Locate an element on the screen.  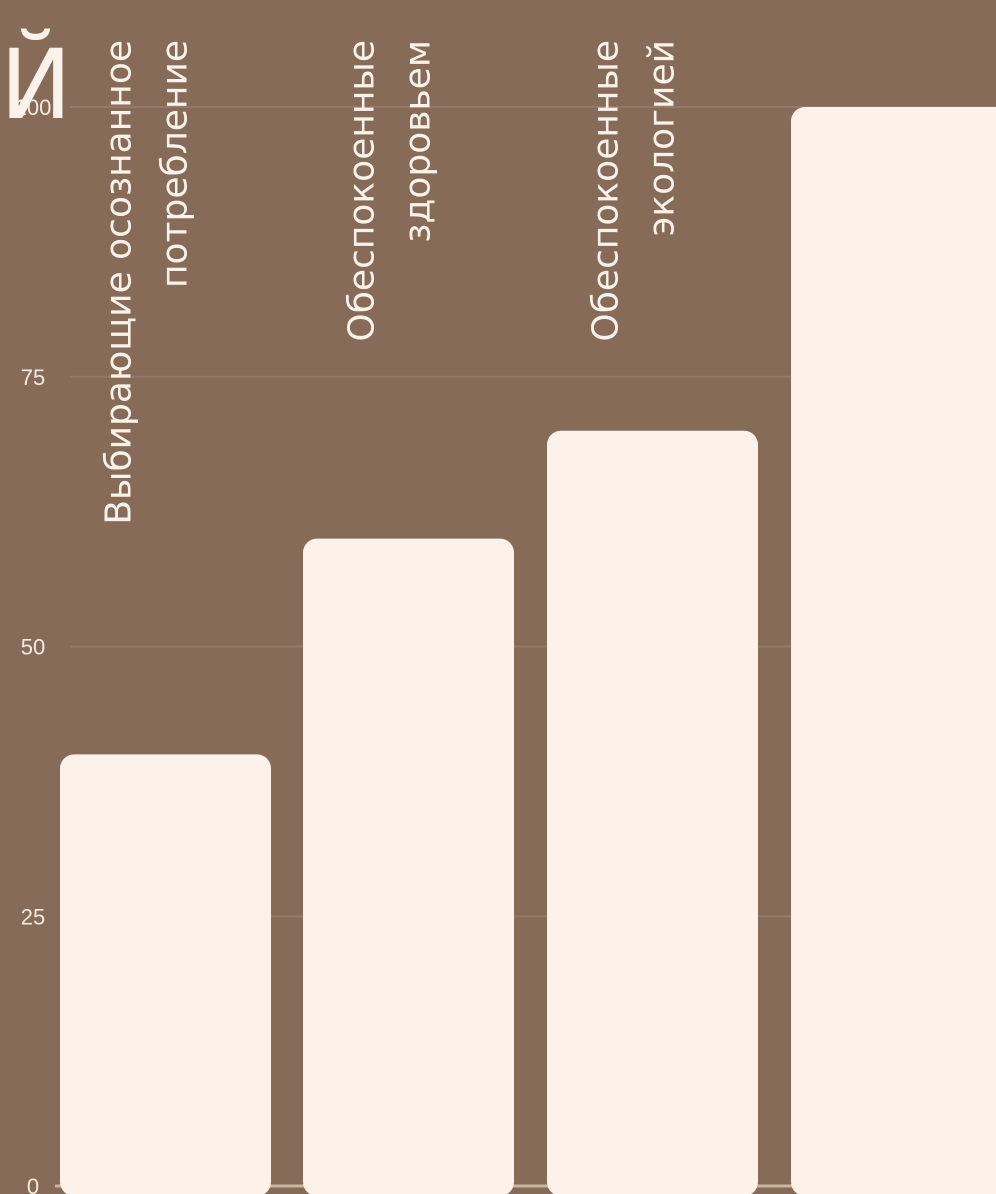
chart-title-fragment: Й is located at coordinates (36, 84).